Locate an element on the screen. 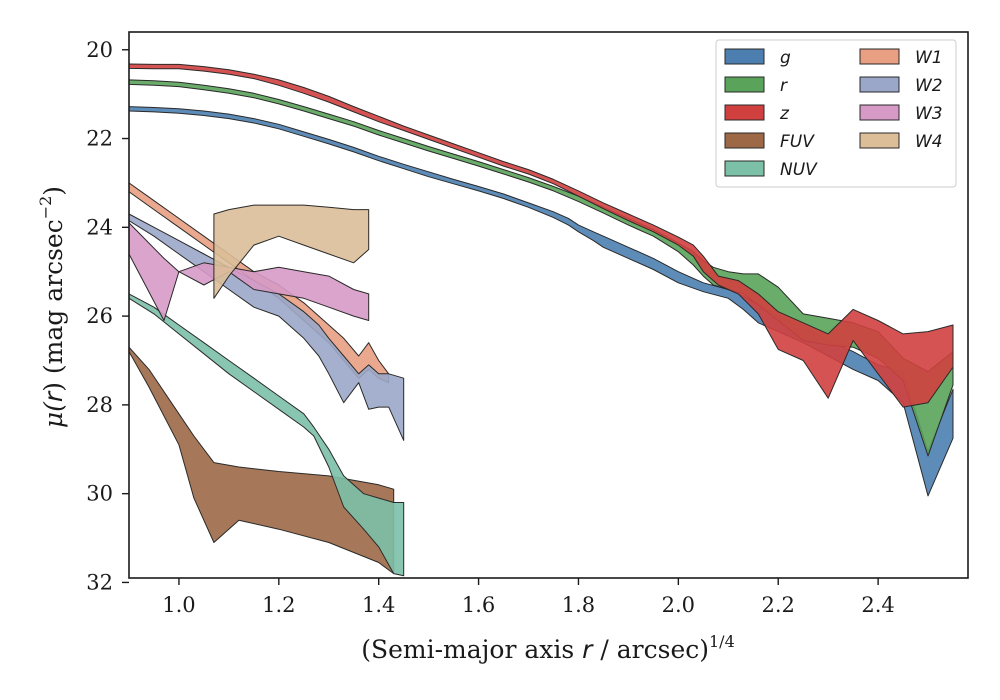 This screenshot has width=1000, height=700. legend-label-g: g is located at coordinates (785, 58).